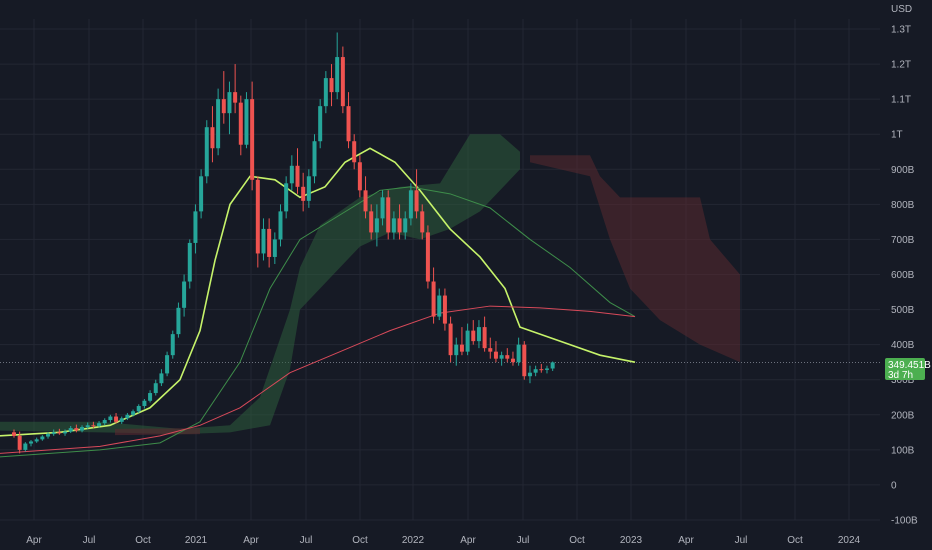 The height and width of the screenshot is (550, 932). I want to click on y-tick-label: 200B, so click(903, 415).